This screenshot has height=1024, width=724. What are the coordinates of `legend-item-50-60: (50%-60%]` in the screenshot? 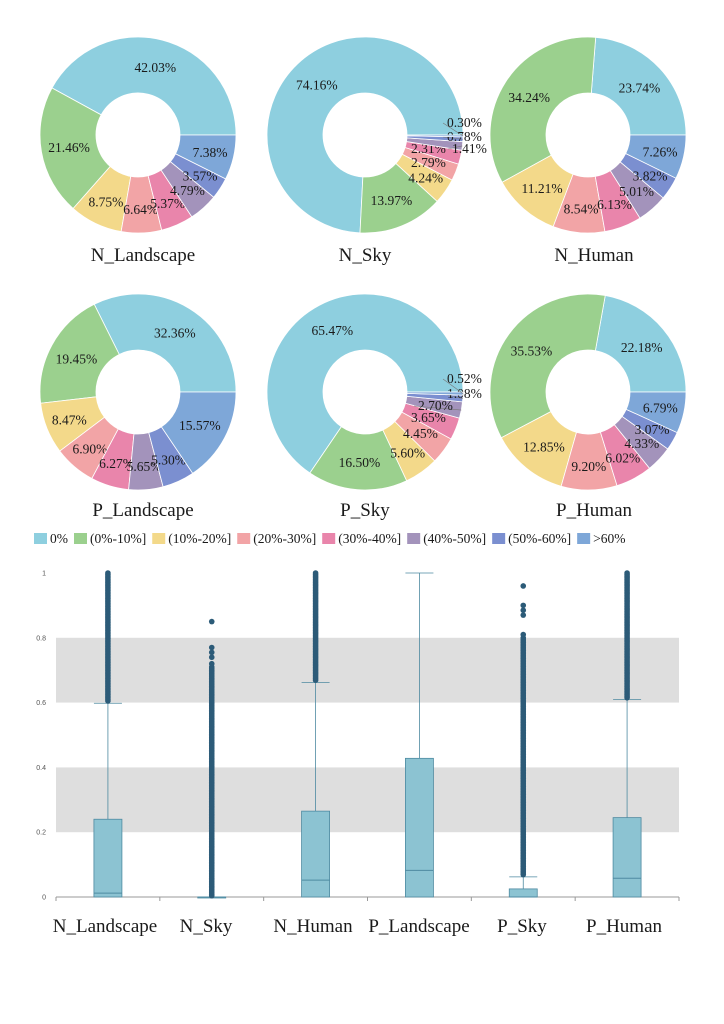 It's located at (531, 538).